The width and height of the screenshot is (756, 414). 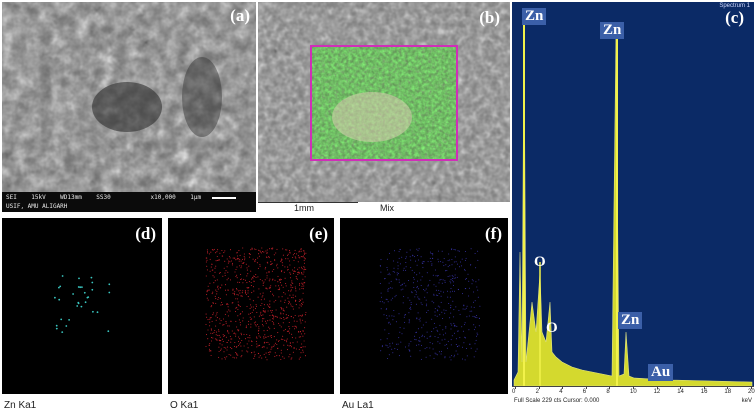 What do you see at coordinates (240, 15) in the screenshot?
I see `panel-label-a: (a)` at bounding box center [240, 15].